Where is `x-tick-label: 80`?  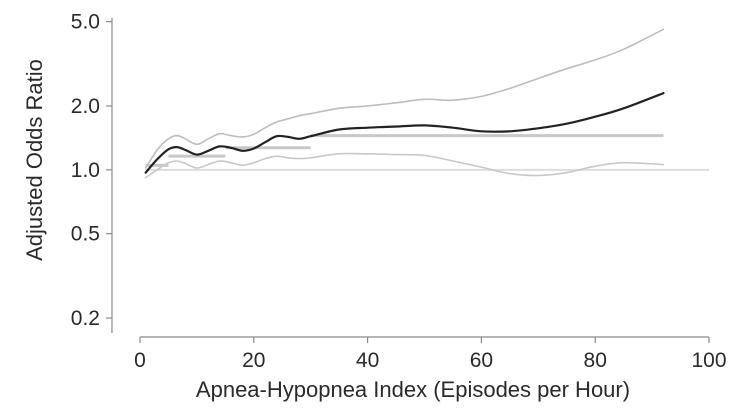
x-tick-label: 80 is located at coordinates (595, 360).